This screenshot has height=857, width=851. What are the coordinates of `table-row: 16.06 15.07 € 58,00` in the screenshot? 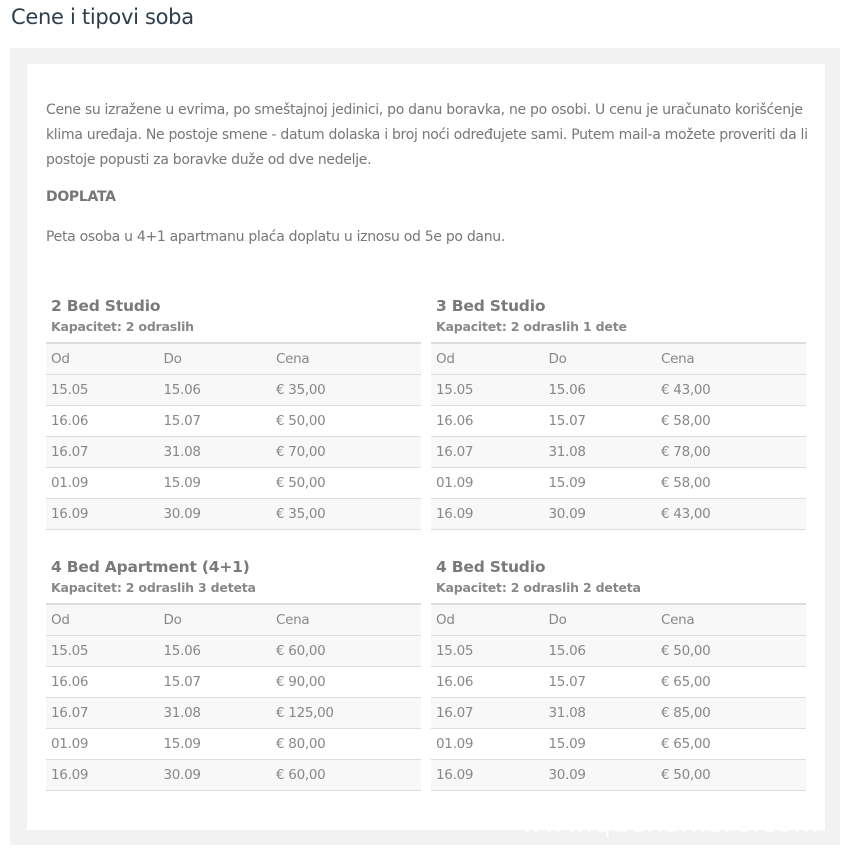 It's located at (618, 421).